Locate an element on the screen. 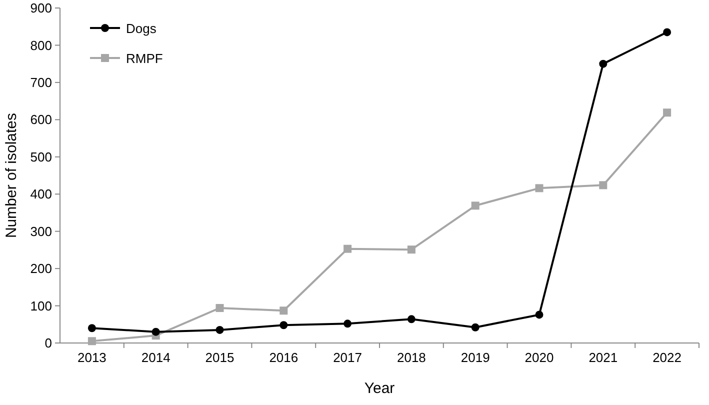 This screenshot has height=405, width=709. x-tick-label: 2019 is located at coordinates (475, 357).